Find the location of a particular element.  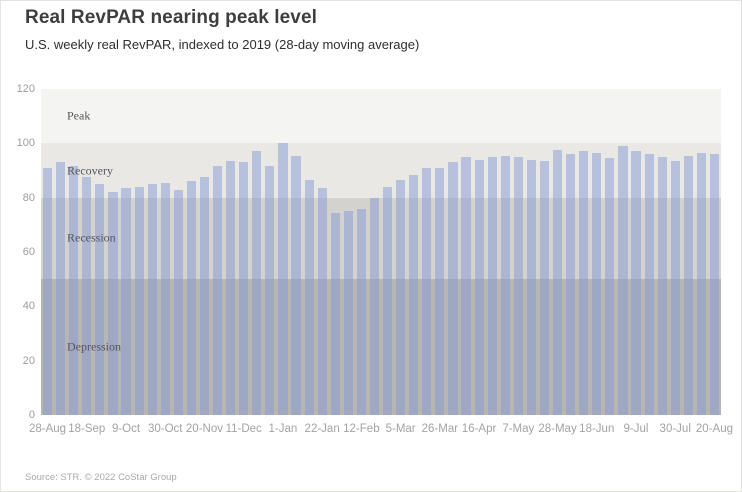

y-axis-tick: 120 is located at coordinates (25, 89).